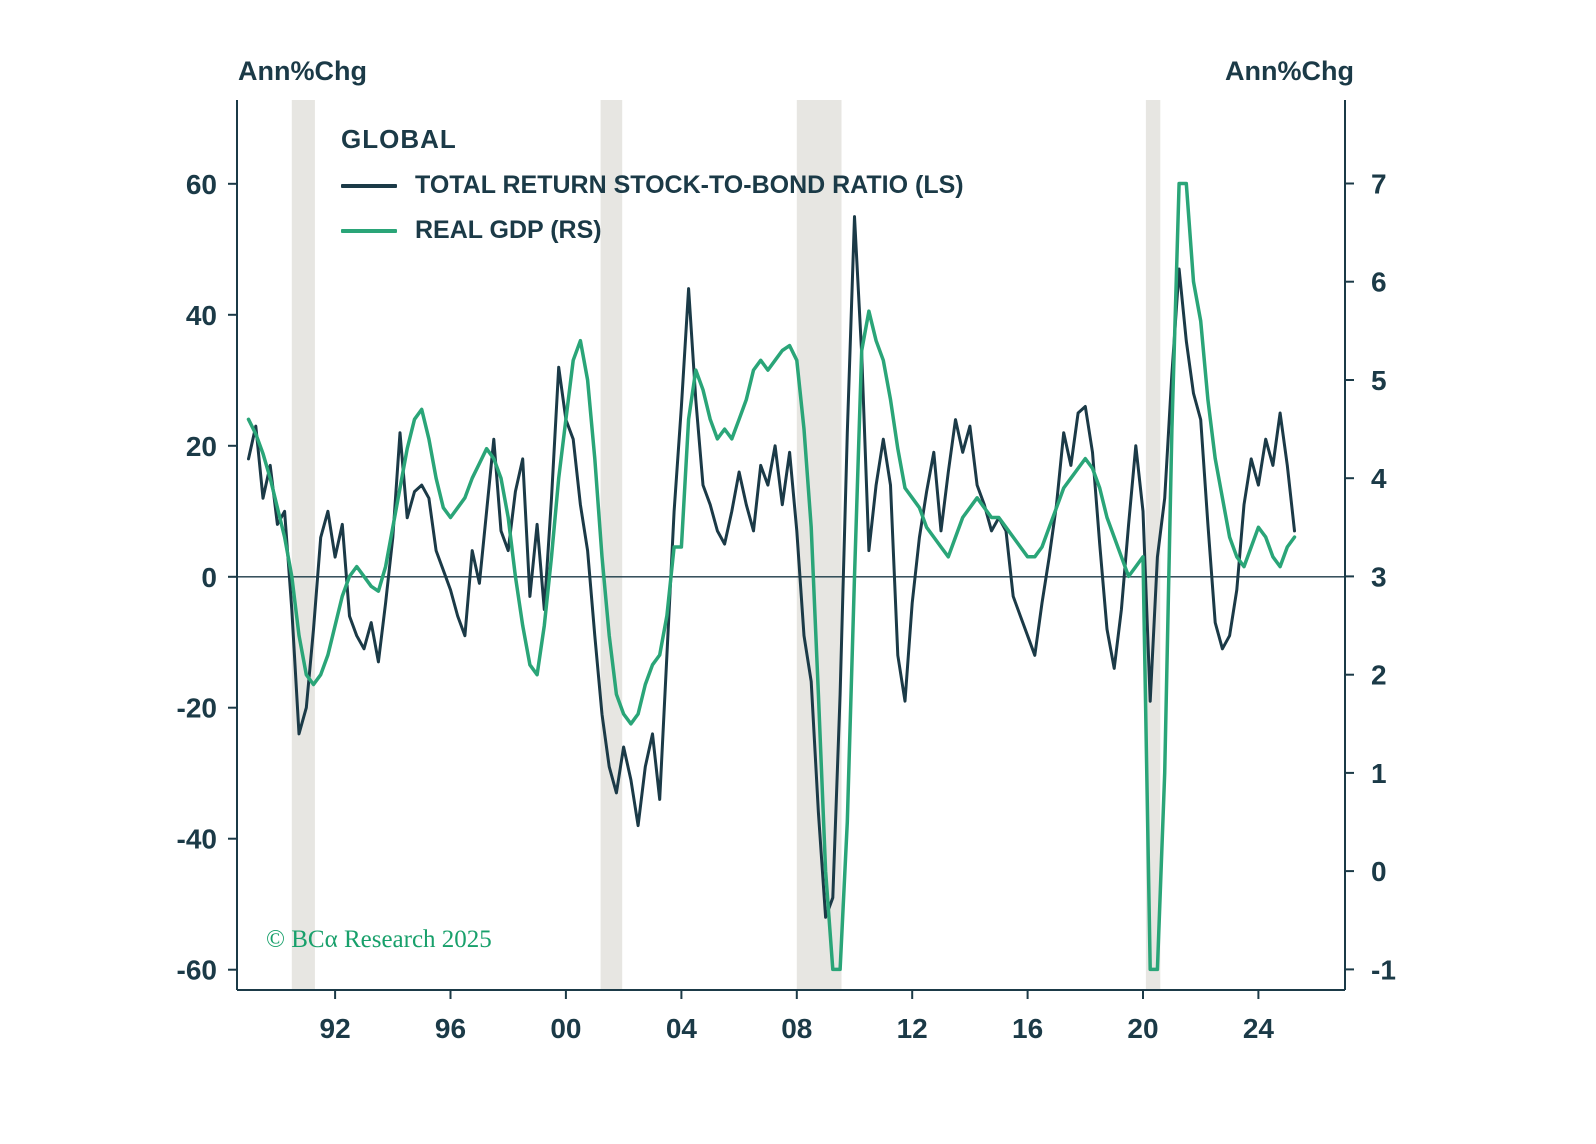  Describe the element at coordinates (379, 939) in the screenshot. I see `copyright-footnote: © BCα Research 2025` at that location.